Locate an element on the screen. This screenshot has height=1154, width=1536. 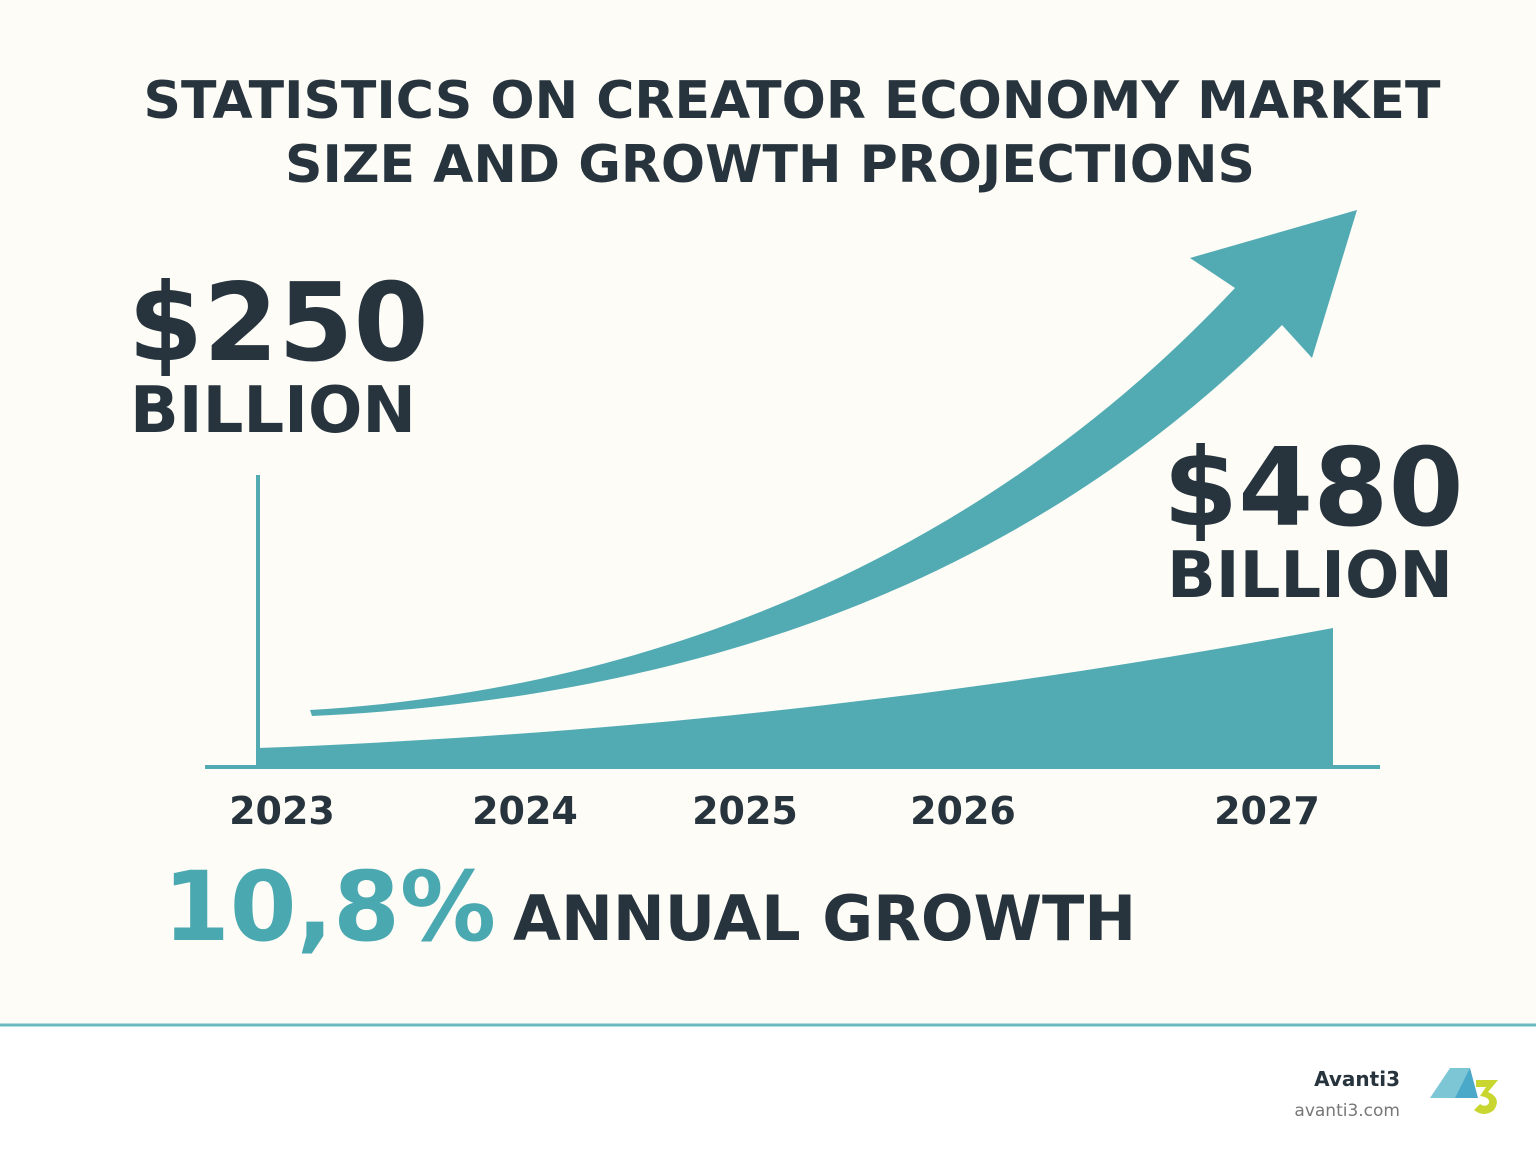
title-line: STATISTICS ON CREATOR ECONOMY MARKET is located at coordinates (792, 101).